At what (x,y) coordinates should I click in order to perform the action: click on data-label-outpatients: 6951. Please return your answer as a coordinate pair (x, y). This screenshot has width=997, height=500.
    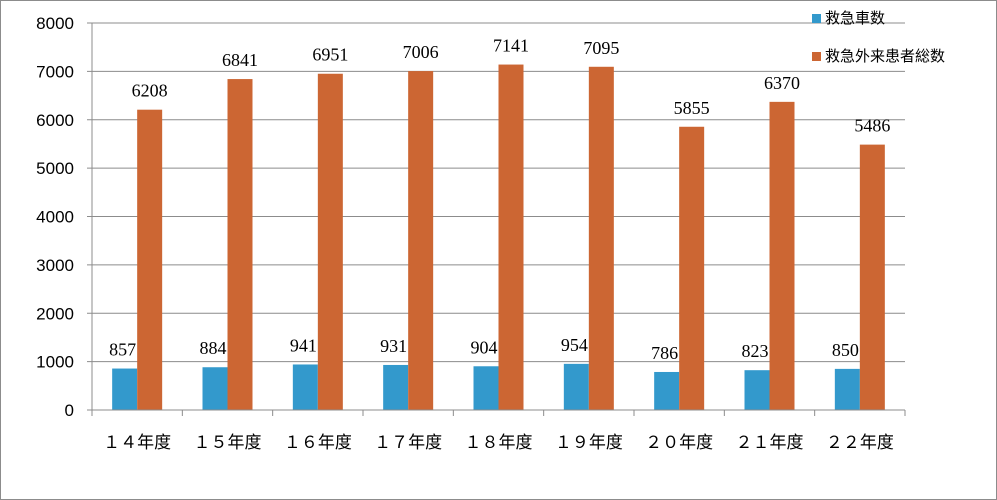
    Looking at the image, I should click on (330, 55).